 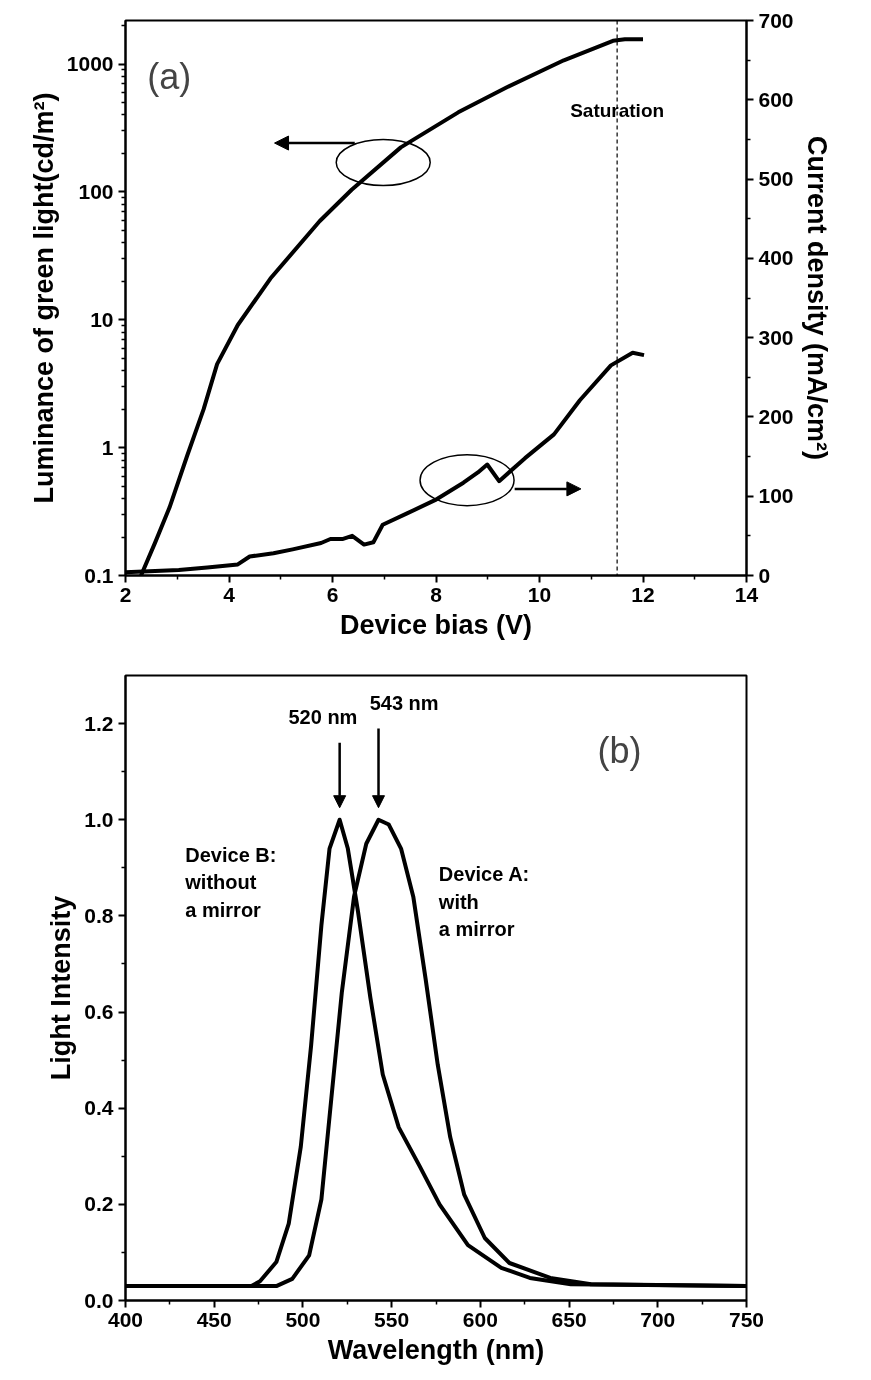 I want to click on x-tick-label: 600, so click(x=480, y=1319).